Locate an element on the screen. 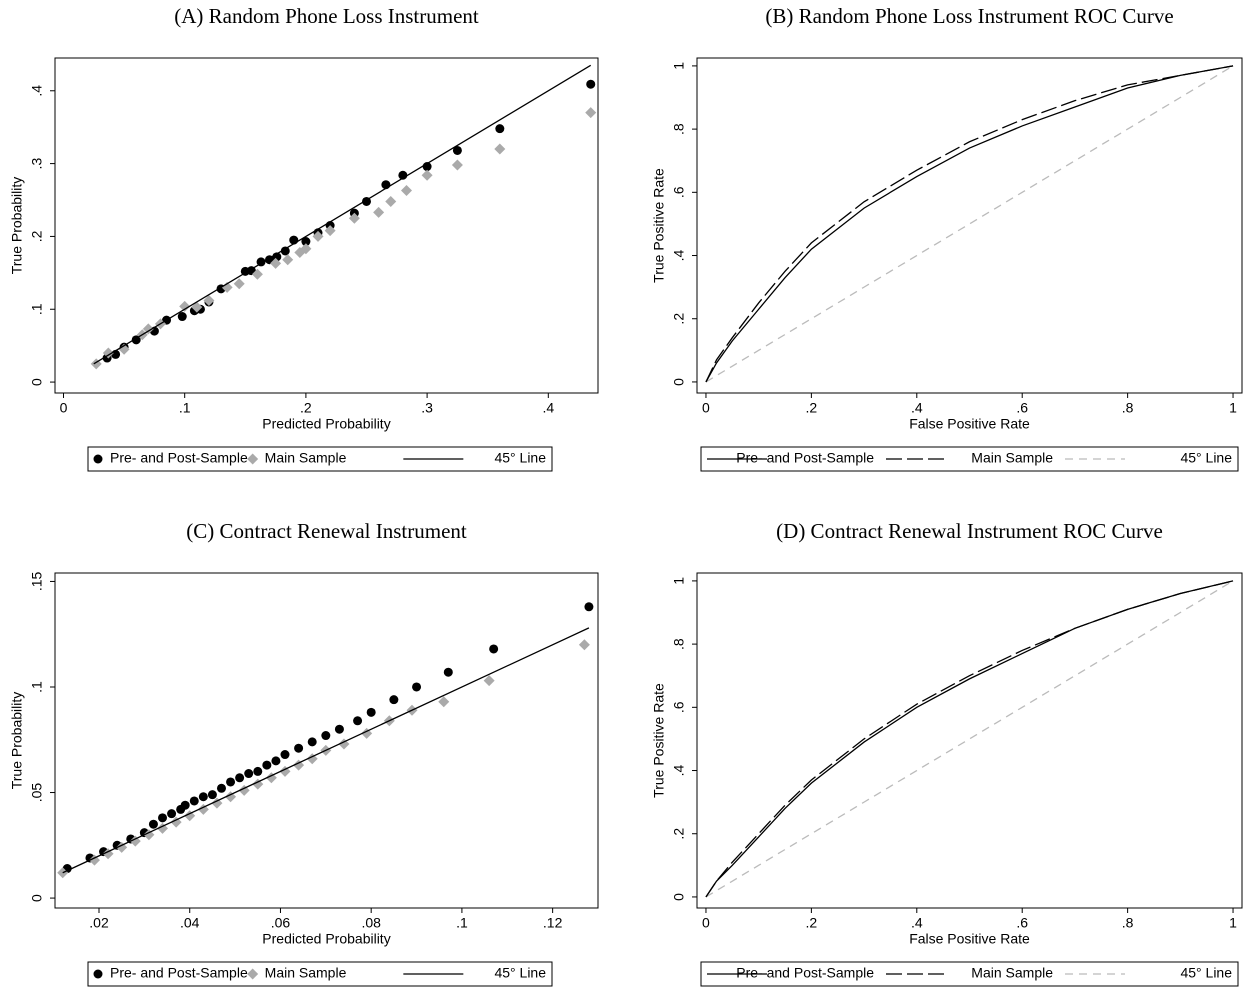  y-tick-label: .05 is located at coordinates (37, 793).